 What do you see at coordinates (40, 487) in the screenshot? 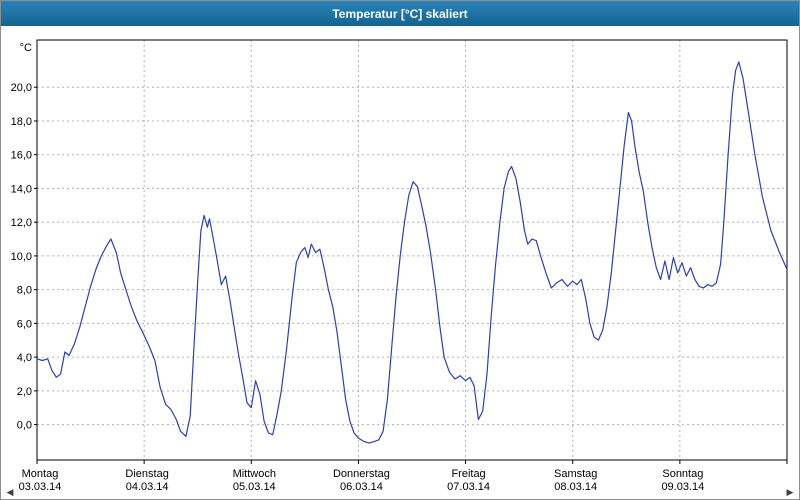
I see `svg-text: 03.03.14` at bounding box center [40, 487].